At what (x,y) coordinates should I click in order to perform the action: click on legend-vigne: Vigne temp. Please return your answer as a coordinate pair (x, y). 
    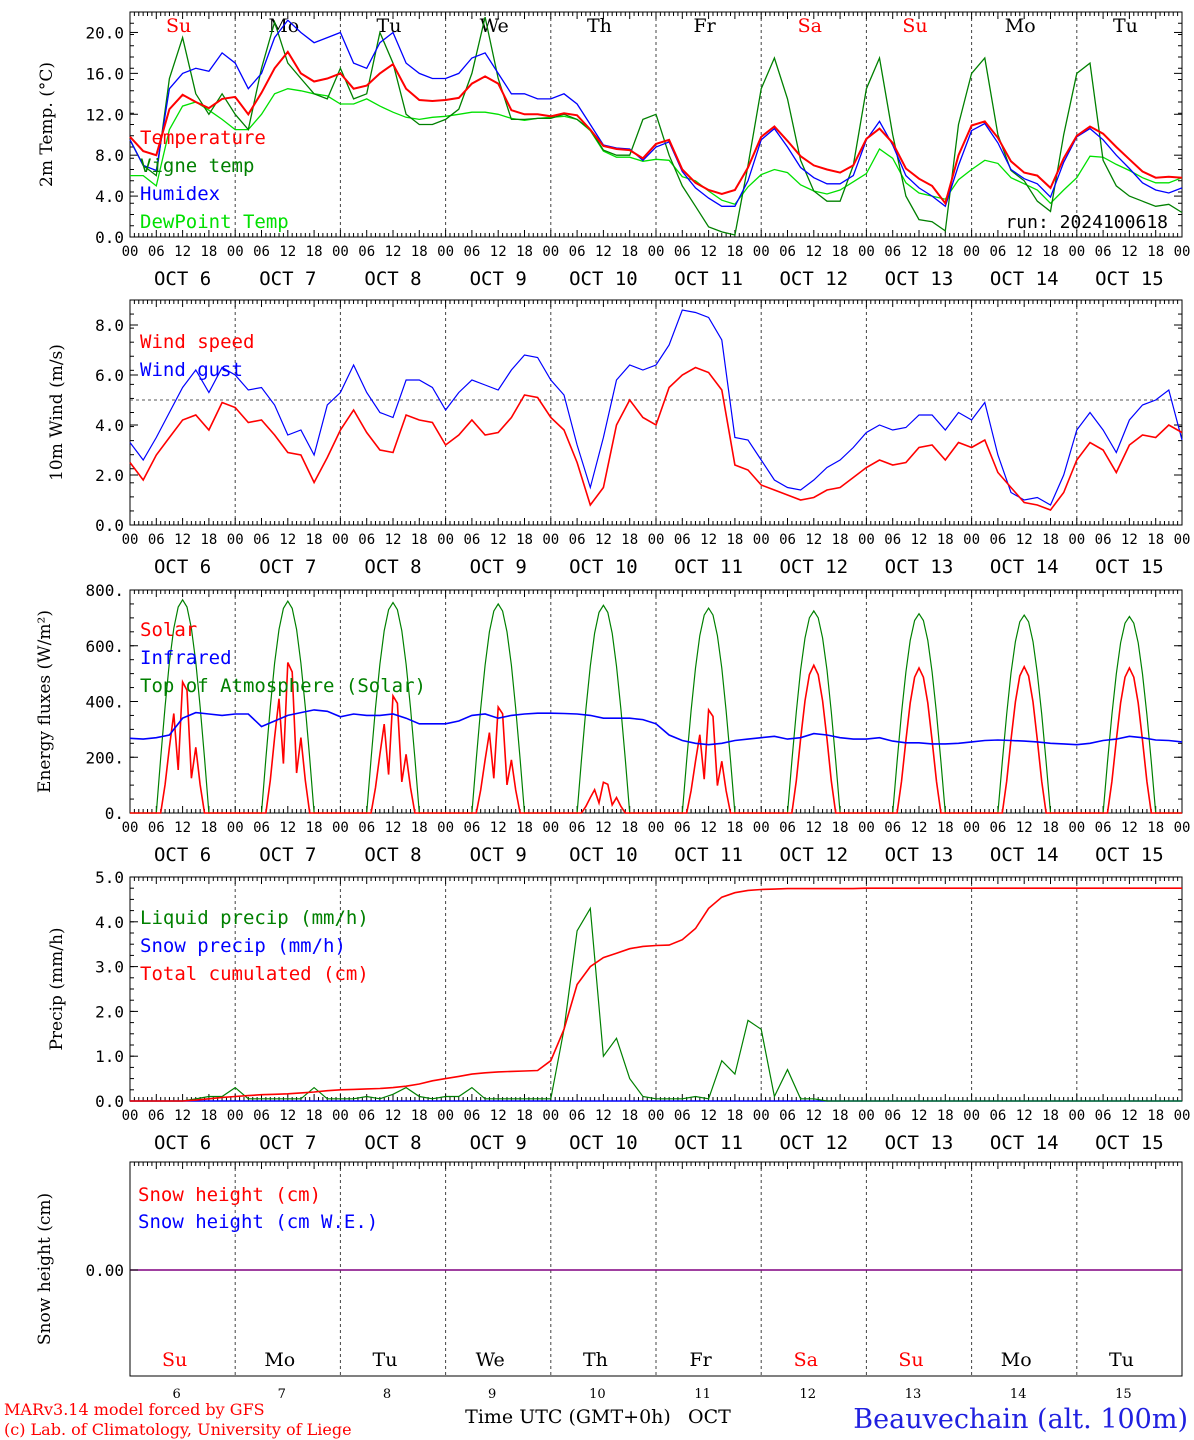
    Looking at the image, I should click on (197, 166).